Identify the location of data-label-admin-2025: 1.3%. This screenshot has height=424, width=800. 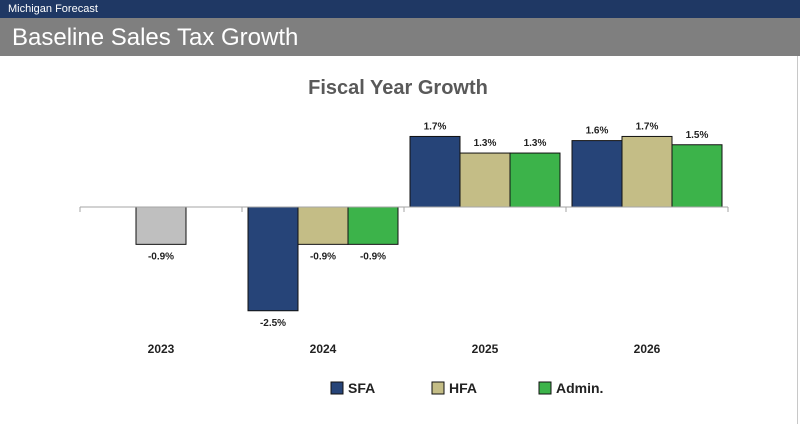
(535, 143).